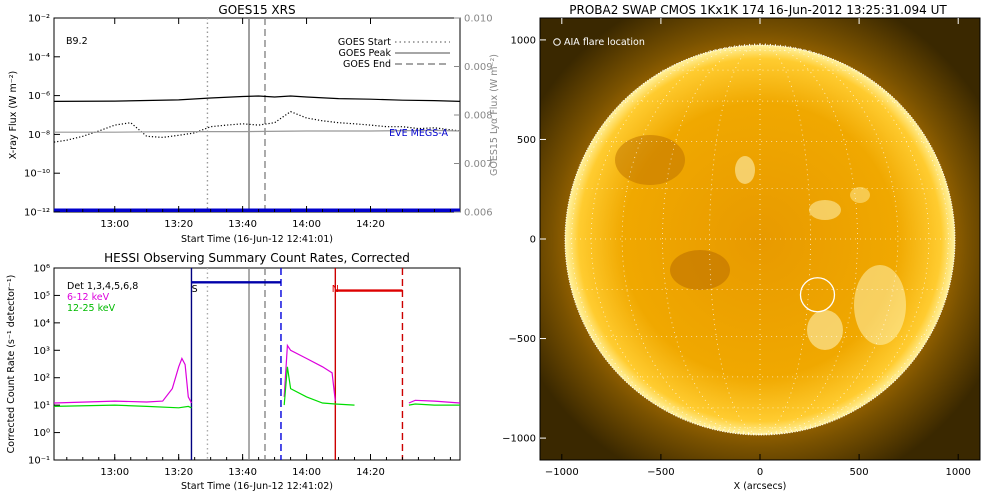  Describe the element at coordinates (256, 10) in the screenshot. I see `goes-title: GOES15 XRS` at that location.